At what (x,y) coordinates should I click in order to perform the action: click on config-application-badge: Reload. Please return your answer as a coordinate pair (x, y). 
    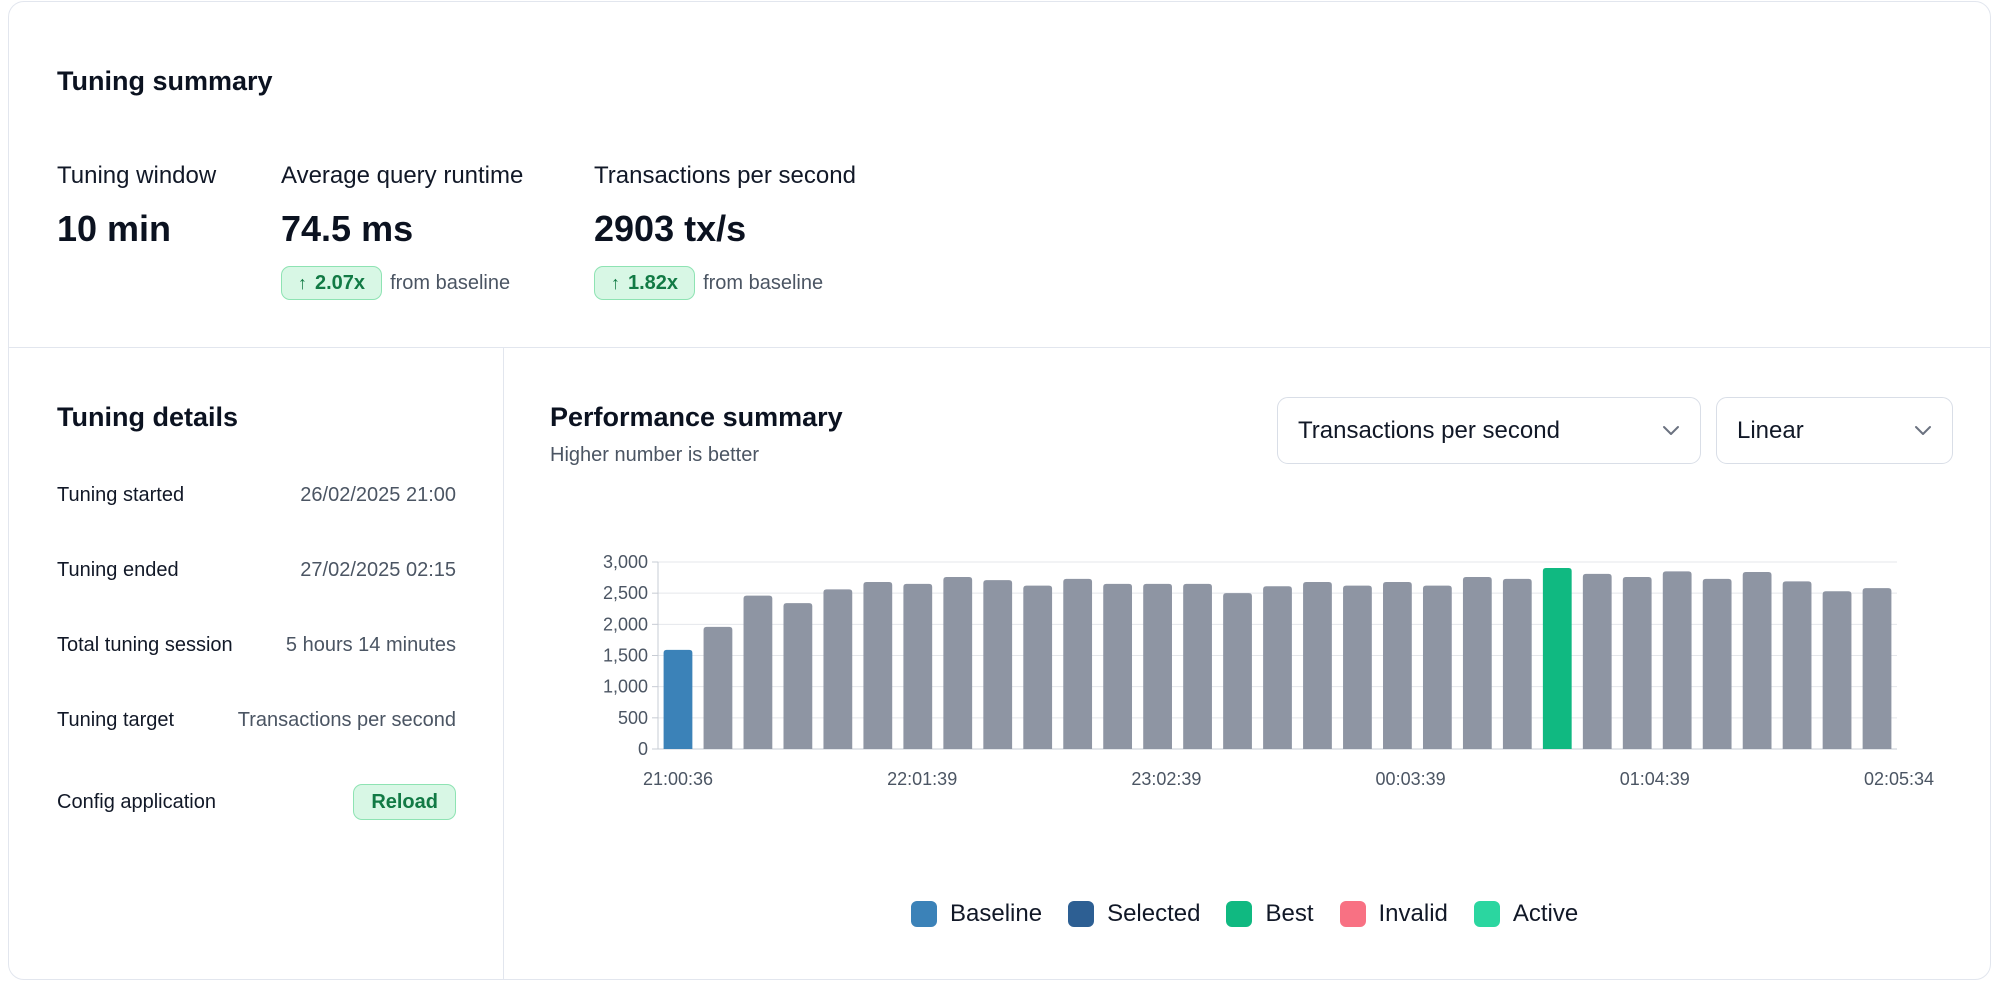
    Looking at the image, I should click on (404, 802).